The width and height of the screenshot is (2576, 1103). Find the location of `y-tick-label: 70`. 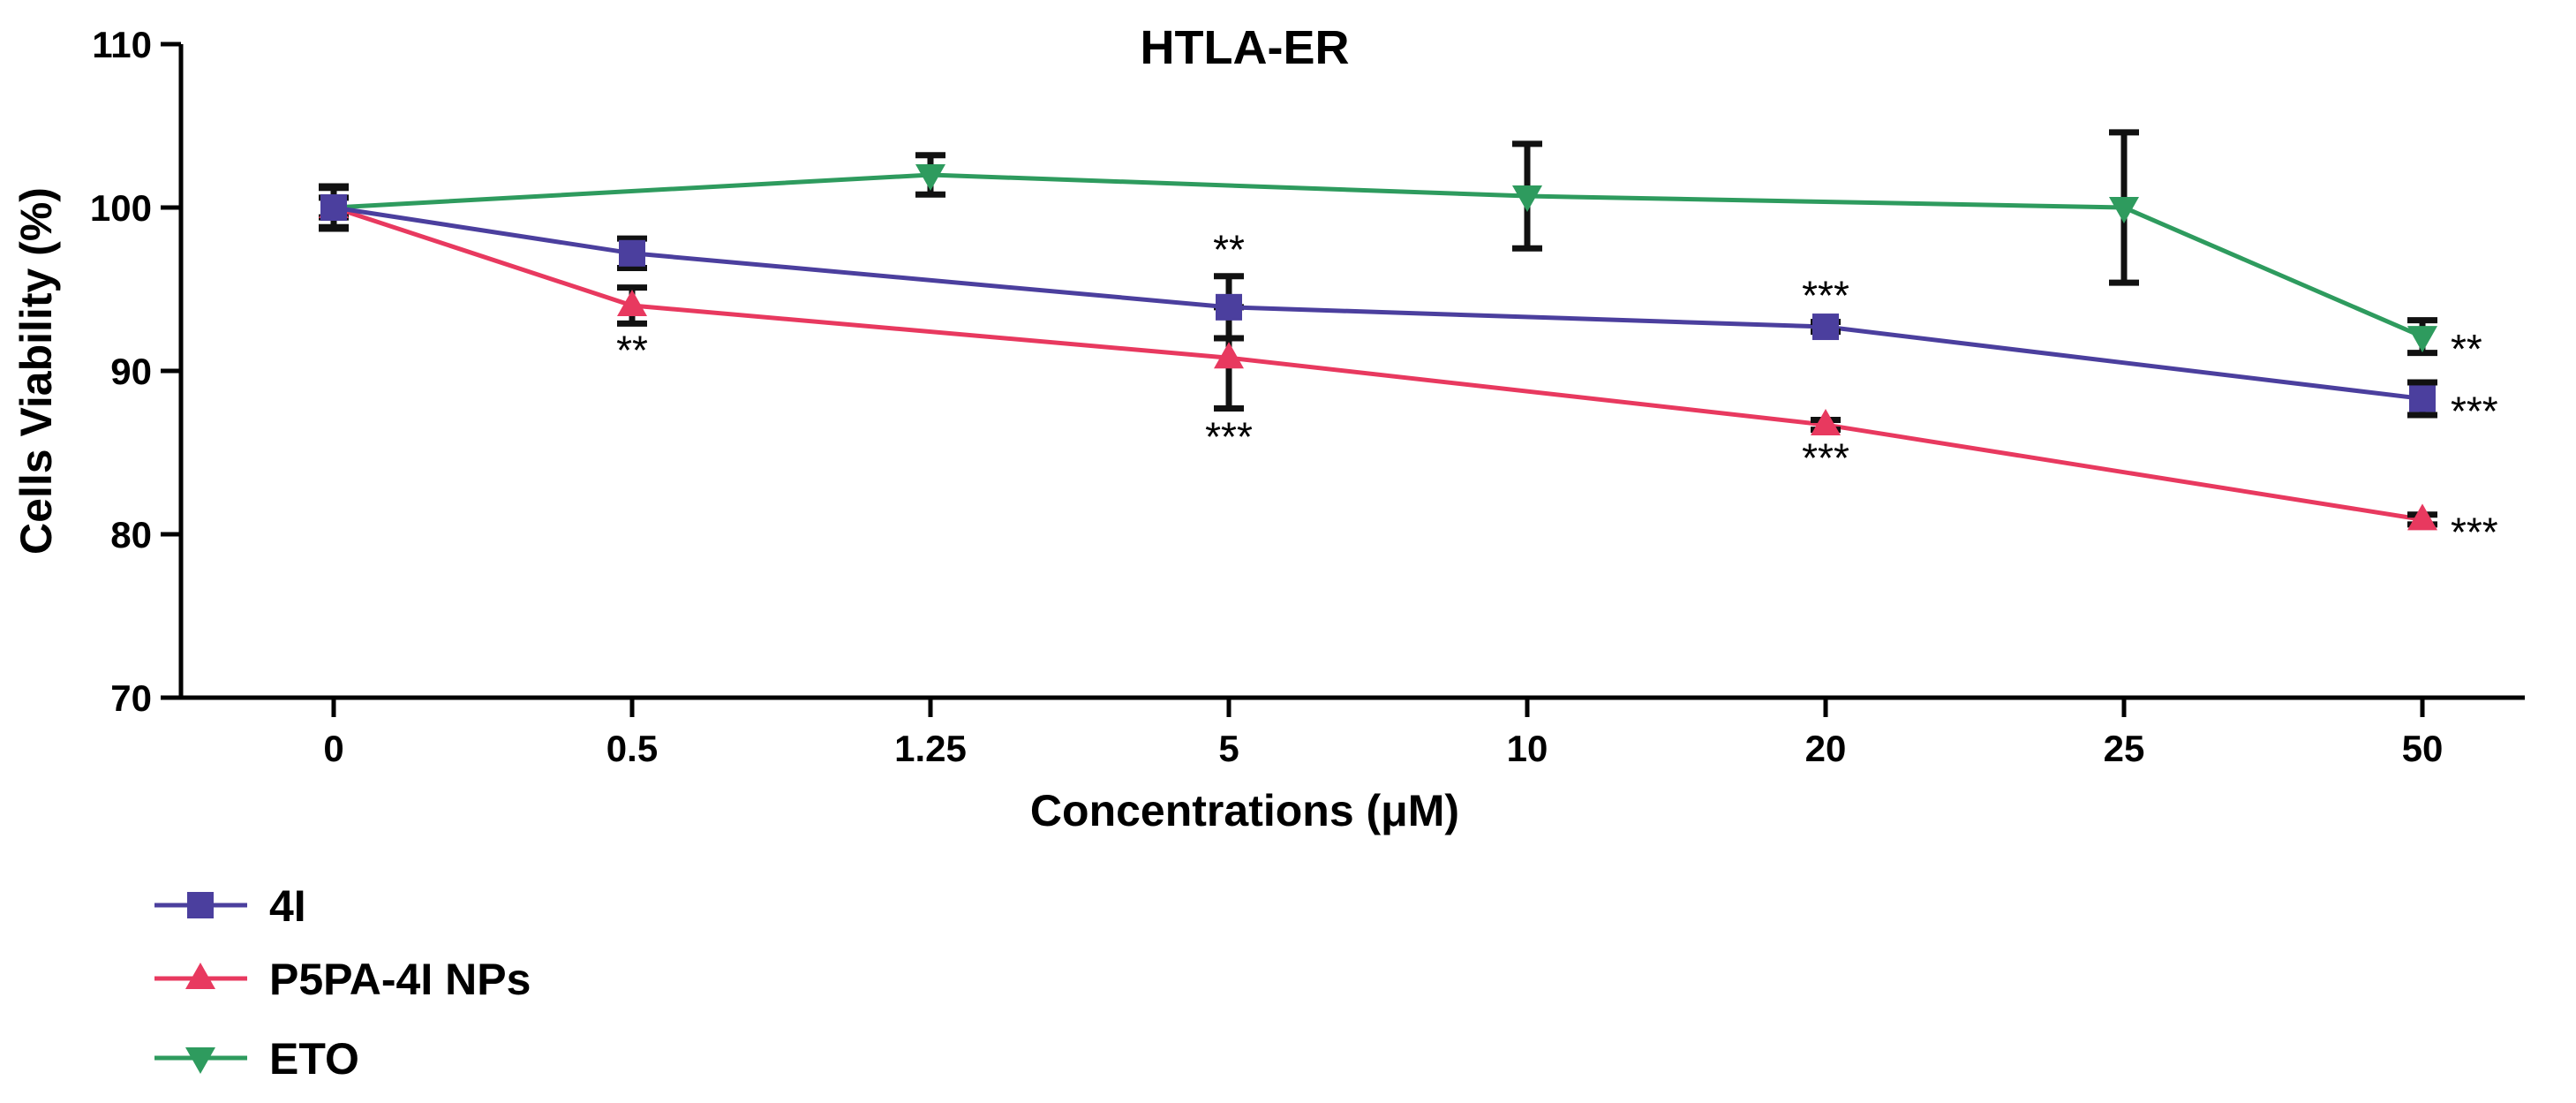

y-tick-label: 70 is located at coordinates (131, 698).